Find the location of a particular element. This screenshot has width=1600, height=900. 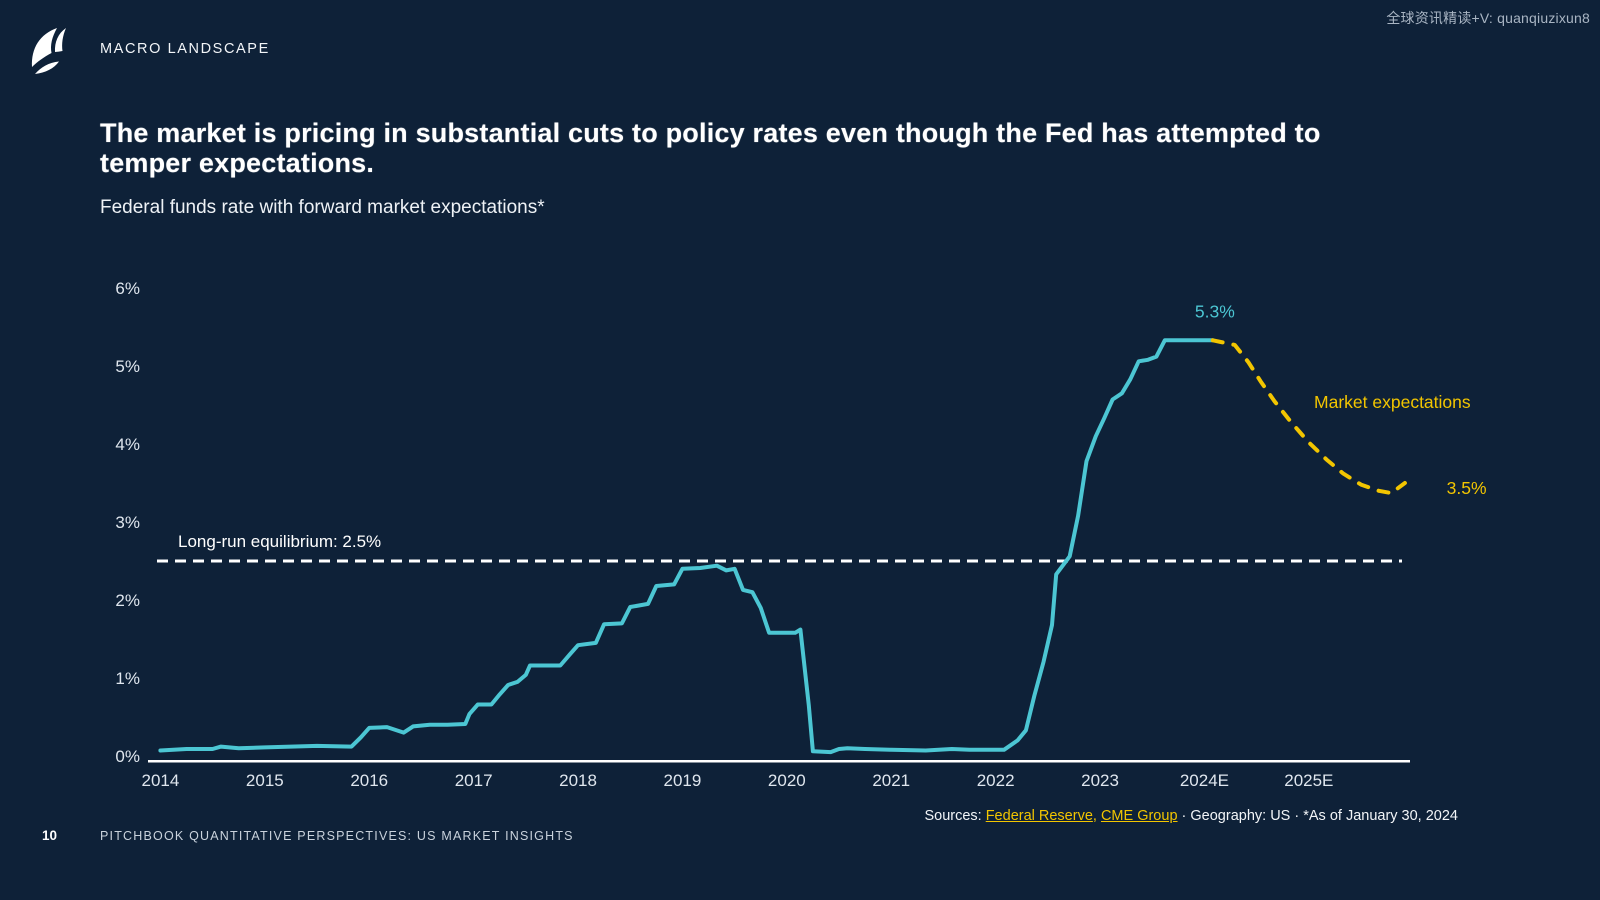

market-expectations-annotation: Market expectations is located at coordinates (1392, 402).